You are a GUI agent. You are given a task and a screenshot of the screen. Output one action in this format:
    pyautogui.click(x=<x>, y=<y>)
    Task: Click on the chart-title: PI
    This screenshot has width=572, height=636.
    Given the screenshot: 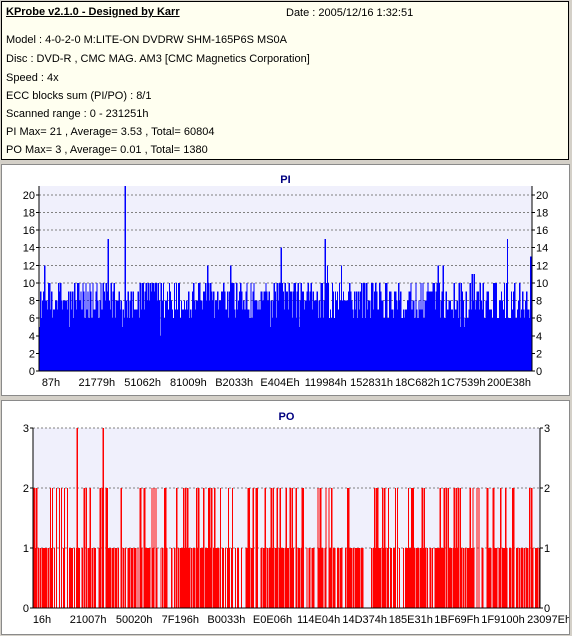 What is the action you would take?
    pyautogui.click(x=285, y=180)
    